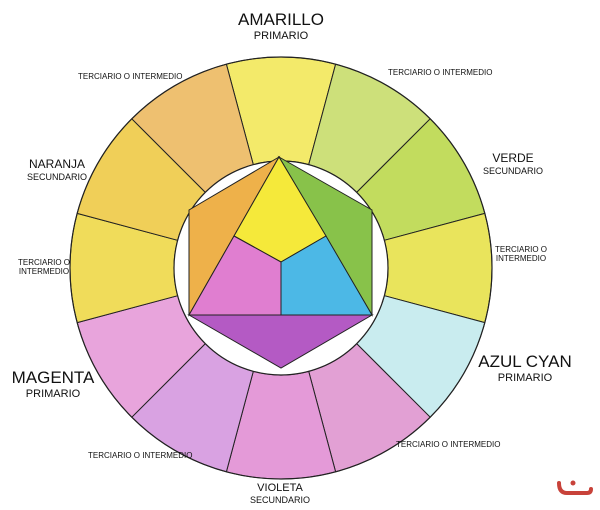 The image size is (600, 510). I want to click on label-magenta: MAGENTA PRIMARIO, so click(53, 384).